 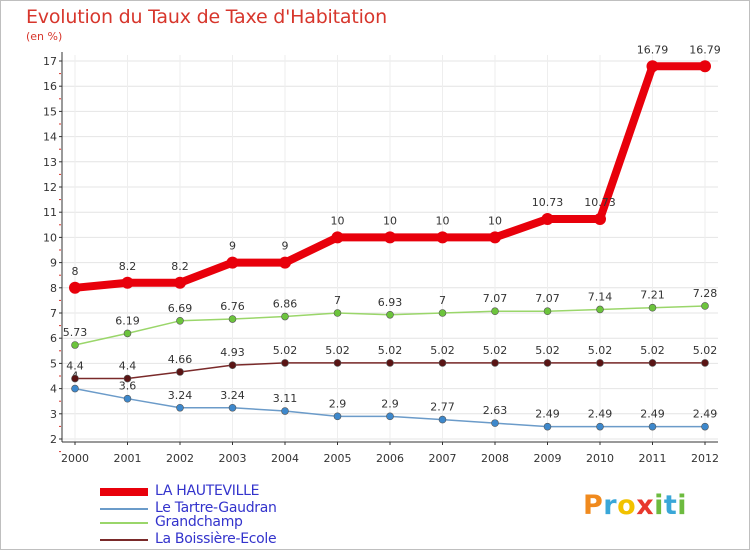 I want to click on y-tick-label: 11, so click(x=50, y=212).